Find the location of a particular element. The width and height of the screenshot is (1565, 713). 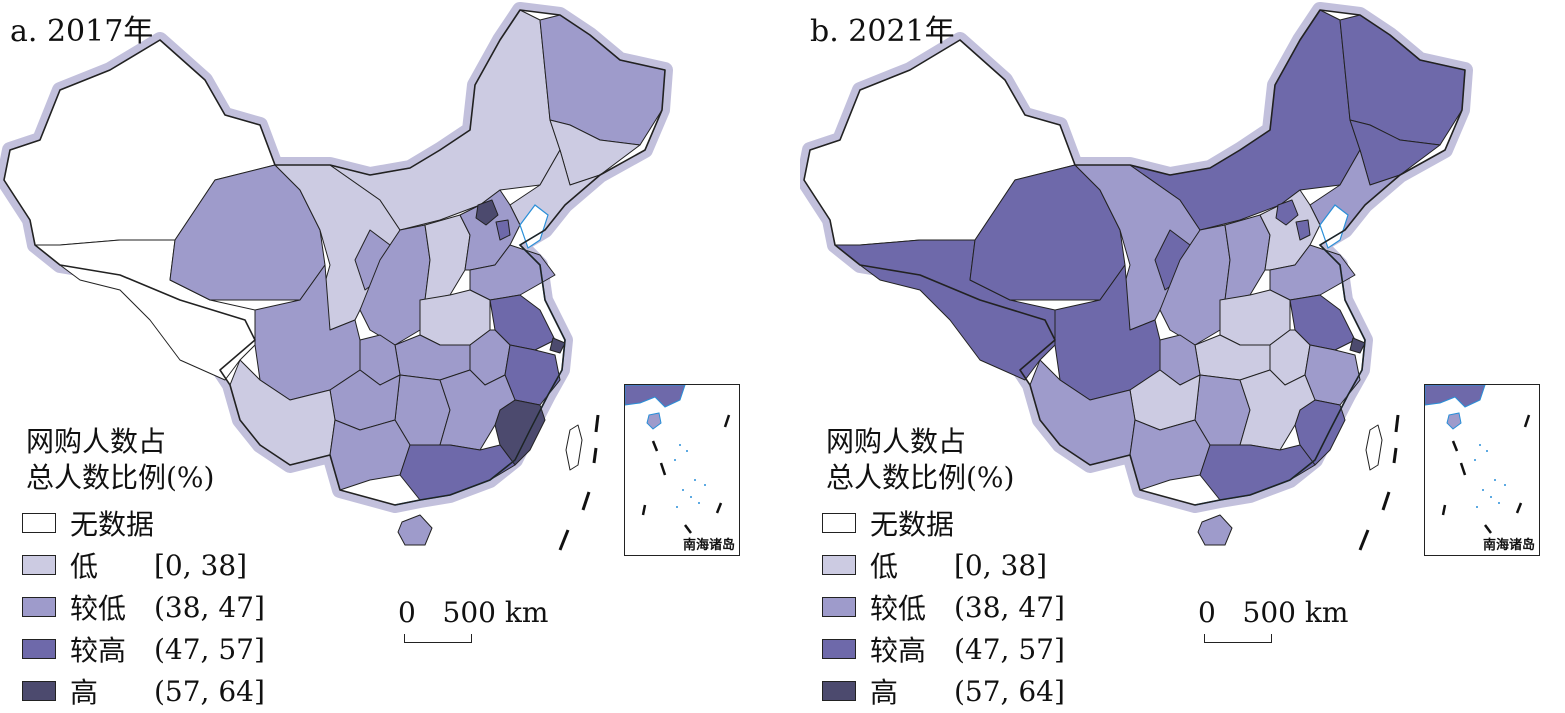

legend-label: 较低 is located at coordinates (898, 608).